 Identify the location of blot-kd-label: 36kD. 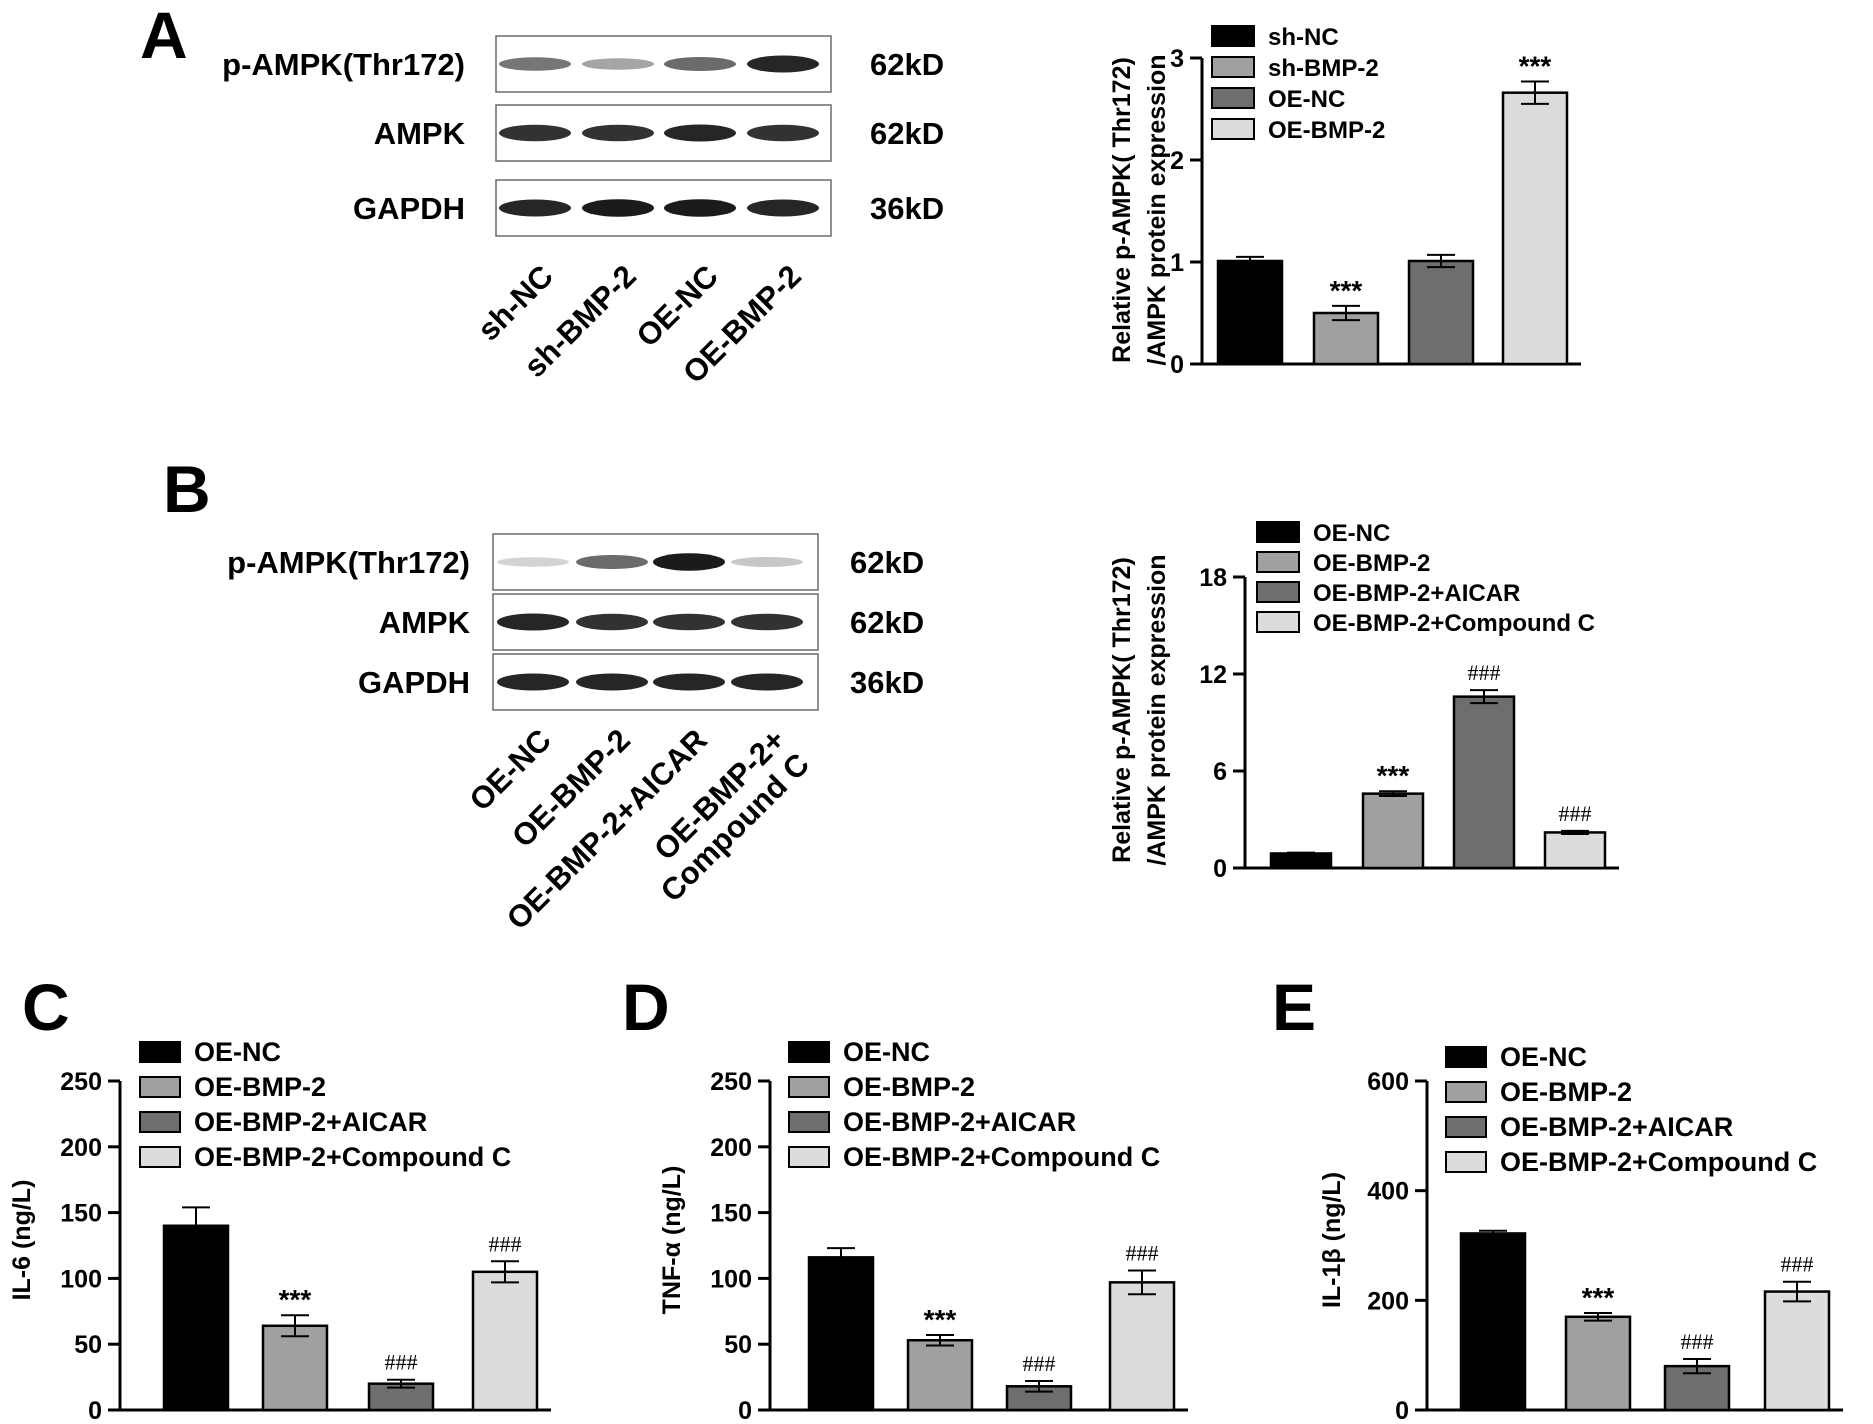
(887, 682).